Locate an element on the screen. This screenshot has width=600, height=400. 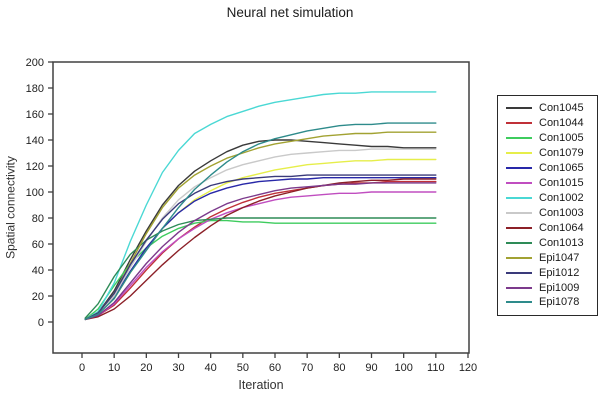
legend-label: Con1045 is located at coordinates (561, 108).